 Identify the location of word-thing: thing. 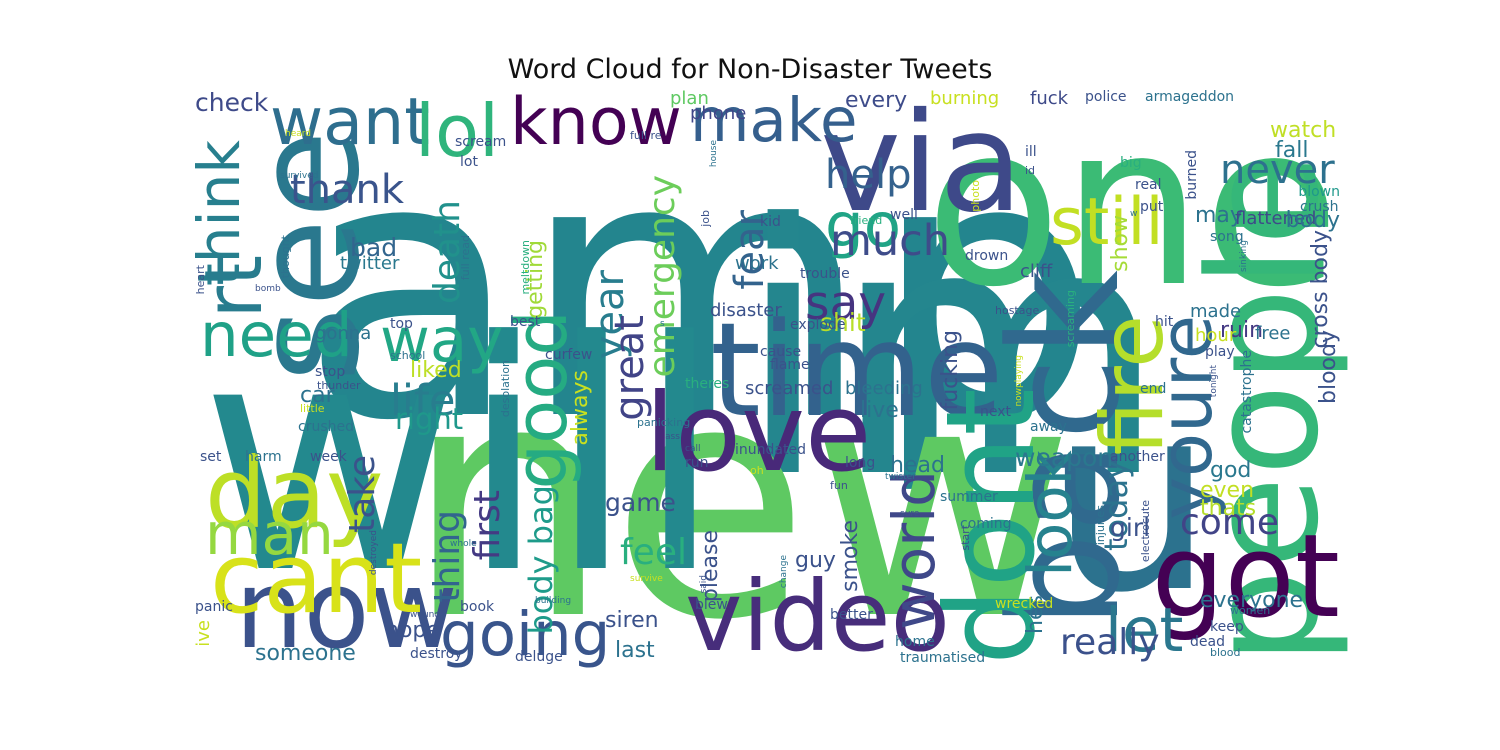
(447, 556).